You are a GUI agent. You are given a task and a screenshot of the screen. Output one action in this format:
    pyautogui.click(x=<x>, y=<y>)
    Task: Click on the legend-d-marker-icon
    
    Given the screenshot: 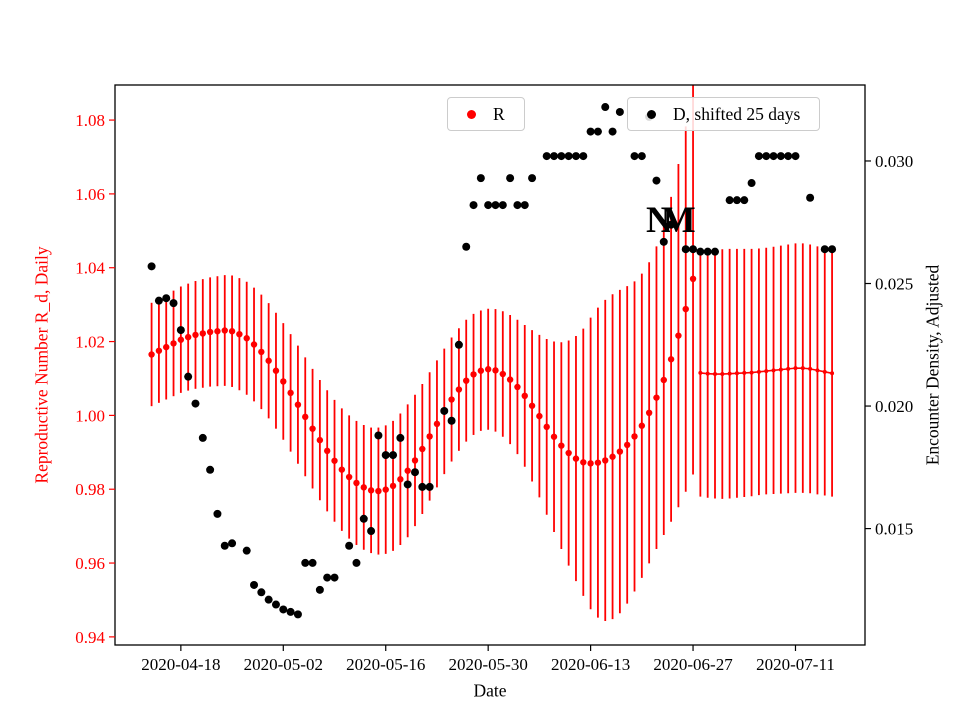 What is the action you would take?
    pyautogui.click(x=651, y=114)
    